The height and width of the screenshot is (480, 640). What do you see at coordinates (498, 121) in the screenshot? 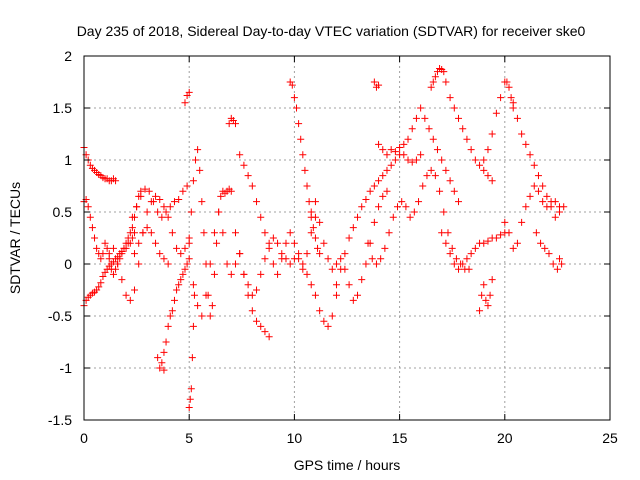
I see `series-s24` at bounding box center [498, 121].